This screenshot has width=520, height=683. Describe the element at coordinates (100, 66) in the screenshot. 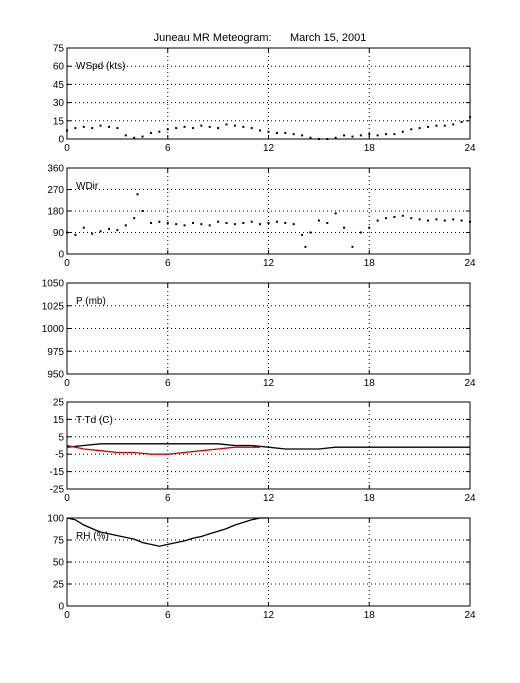

I see `panel-label: WSpd (kts)` at that location.